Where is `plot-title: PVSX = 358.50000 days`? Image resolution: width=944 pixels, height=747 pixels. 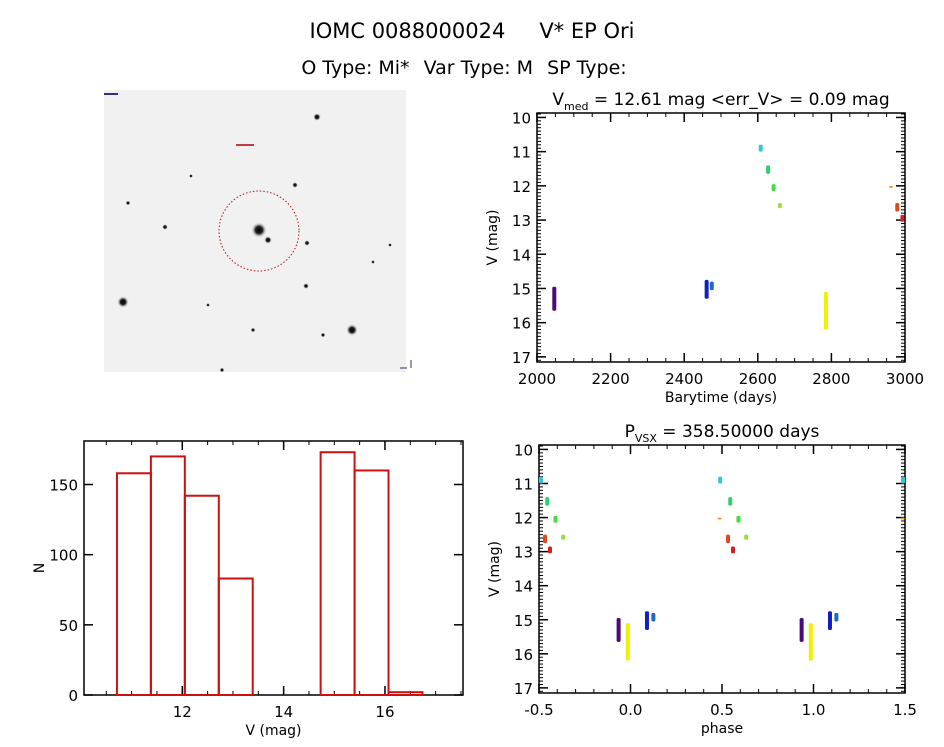
plot-title: PVSX = 358.50000 days is located at coordinates (722, 433).